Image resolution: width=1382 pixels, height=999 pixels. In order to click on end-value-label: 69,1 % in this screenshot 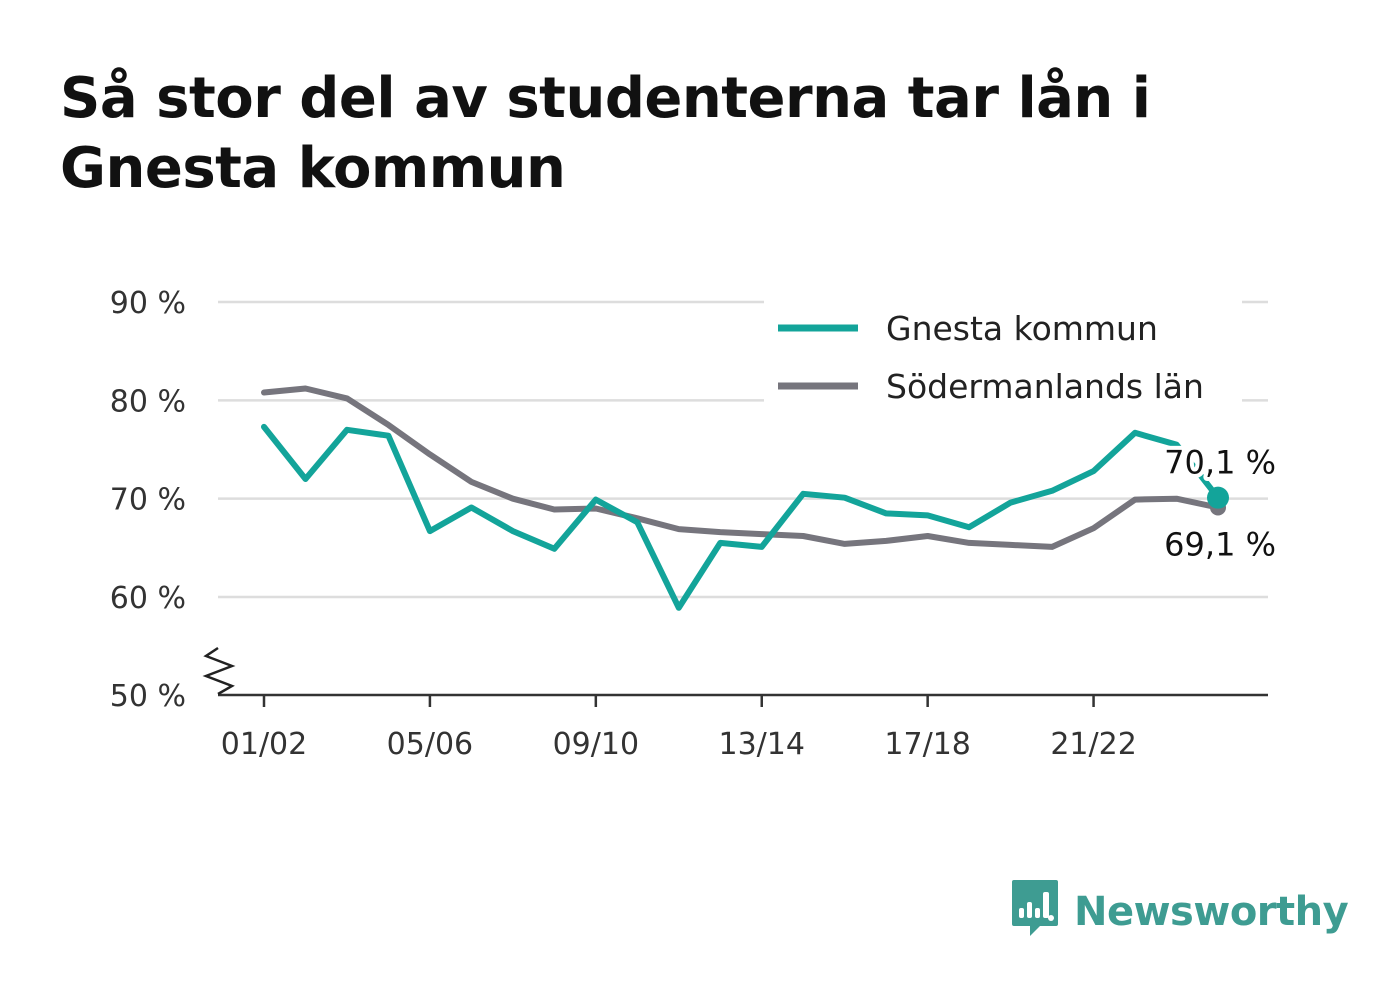, I will do `click(1220, 545)`.